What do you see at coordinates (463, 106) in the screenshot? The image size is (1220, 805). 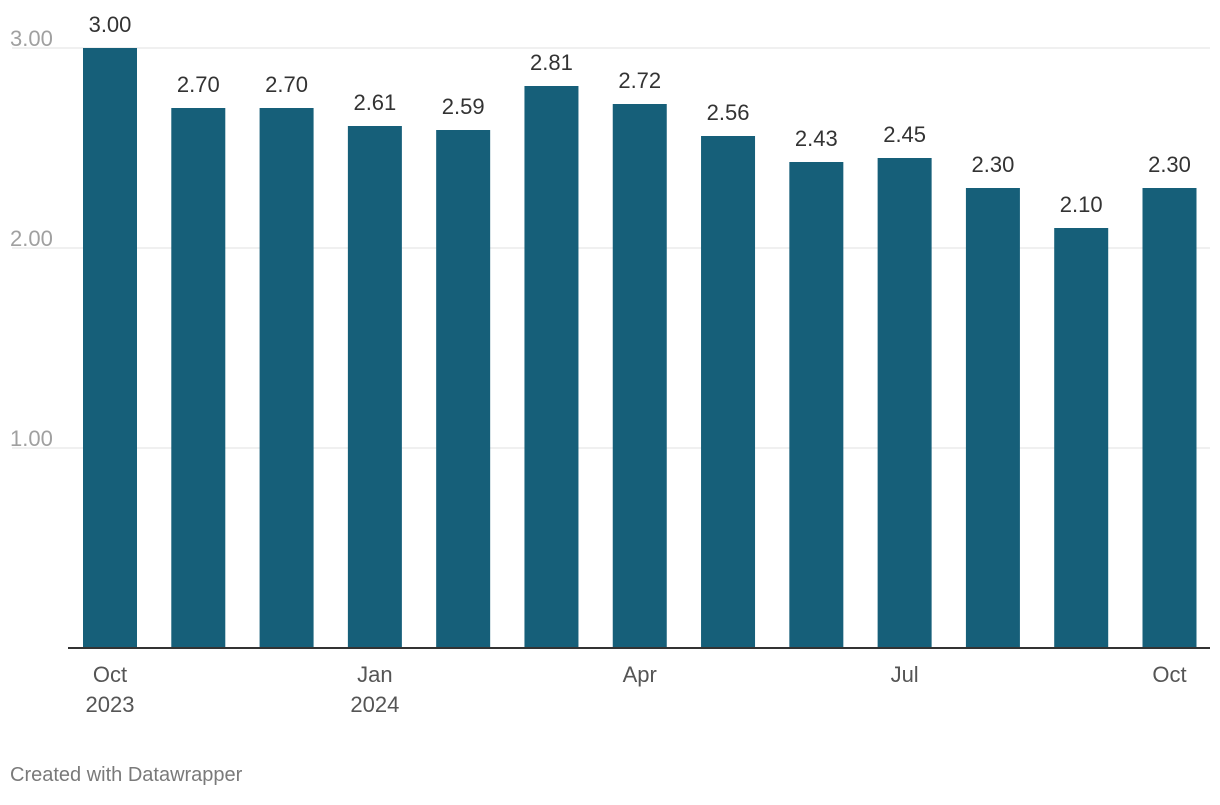 I see `bar-value-label: 2.59` at bounding box center [463, 106].